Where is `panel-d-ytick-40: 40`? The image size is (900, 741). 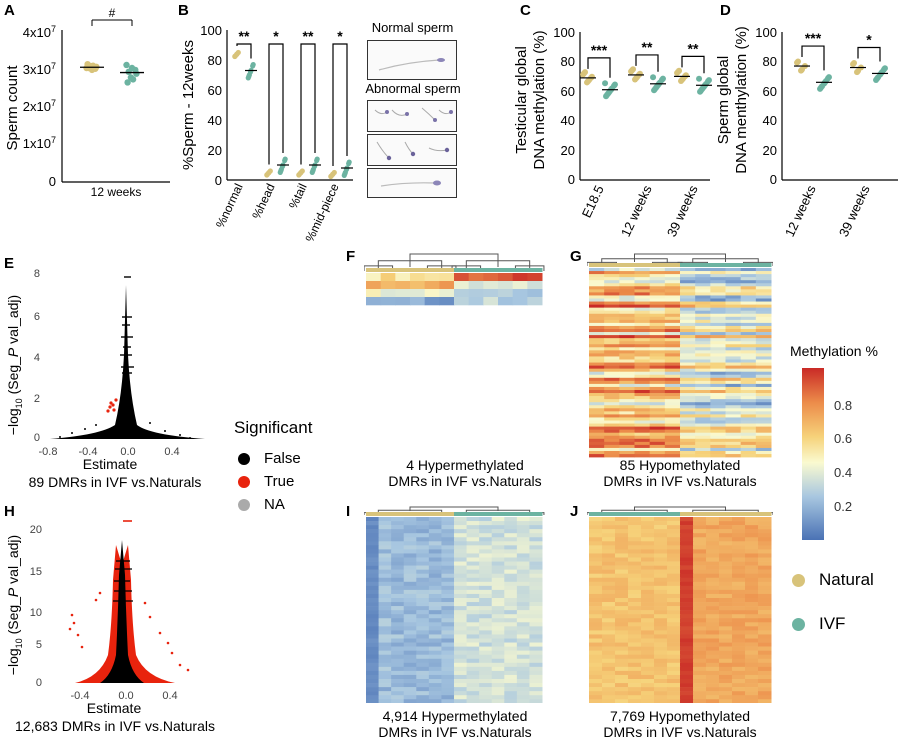 panel-d-ytick-40: 40 is located at coordinates (770, 120).